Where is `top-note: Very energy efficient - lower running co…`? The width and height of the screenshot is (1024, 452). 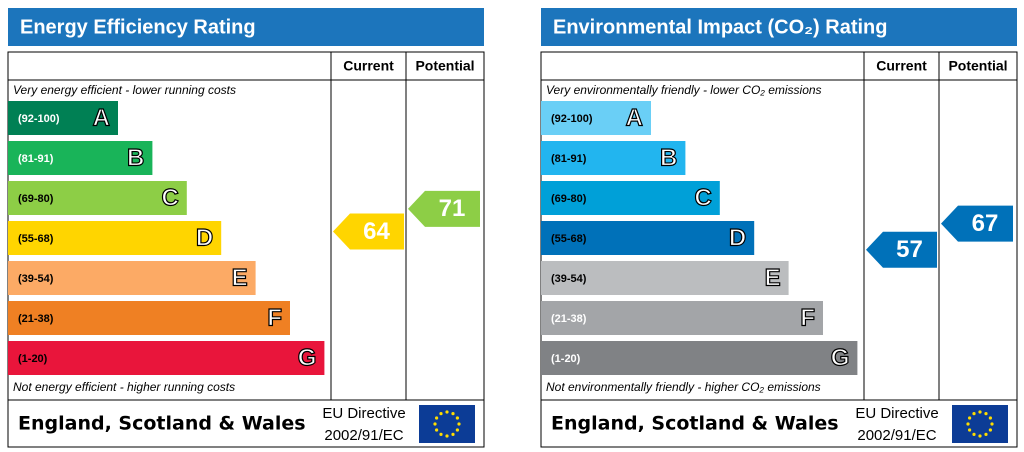 top-note: Very energy efficient - lower running co… is located at coordinates (124, 90).